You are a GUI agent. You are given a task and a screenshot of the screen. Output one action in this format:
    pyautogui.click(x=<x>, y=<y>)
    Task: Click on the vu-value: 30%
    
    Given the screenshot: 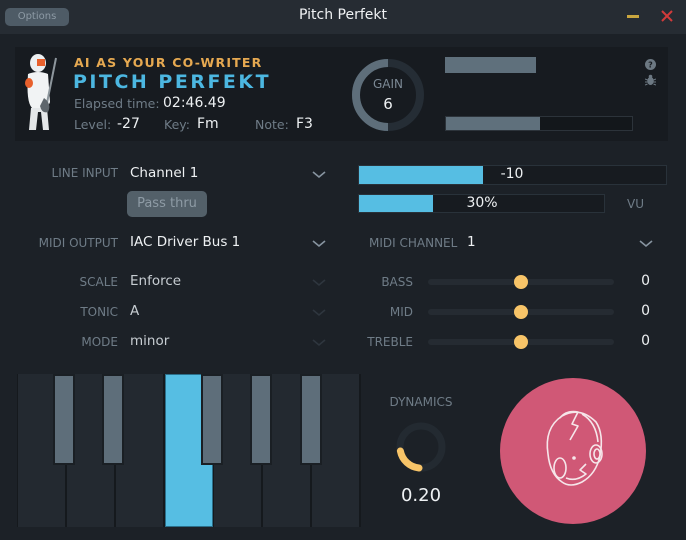 What is the action you would take?
    pyautogui.click(x=482, y=203)
    